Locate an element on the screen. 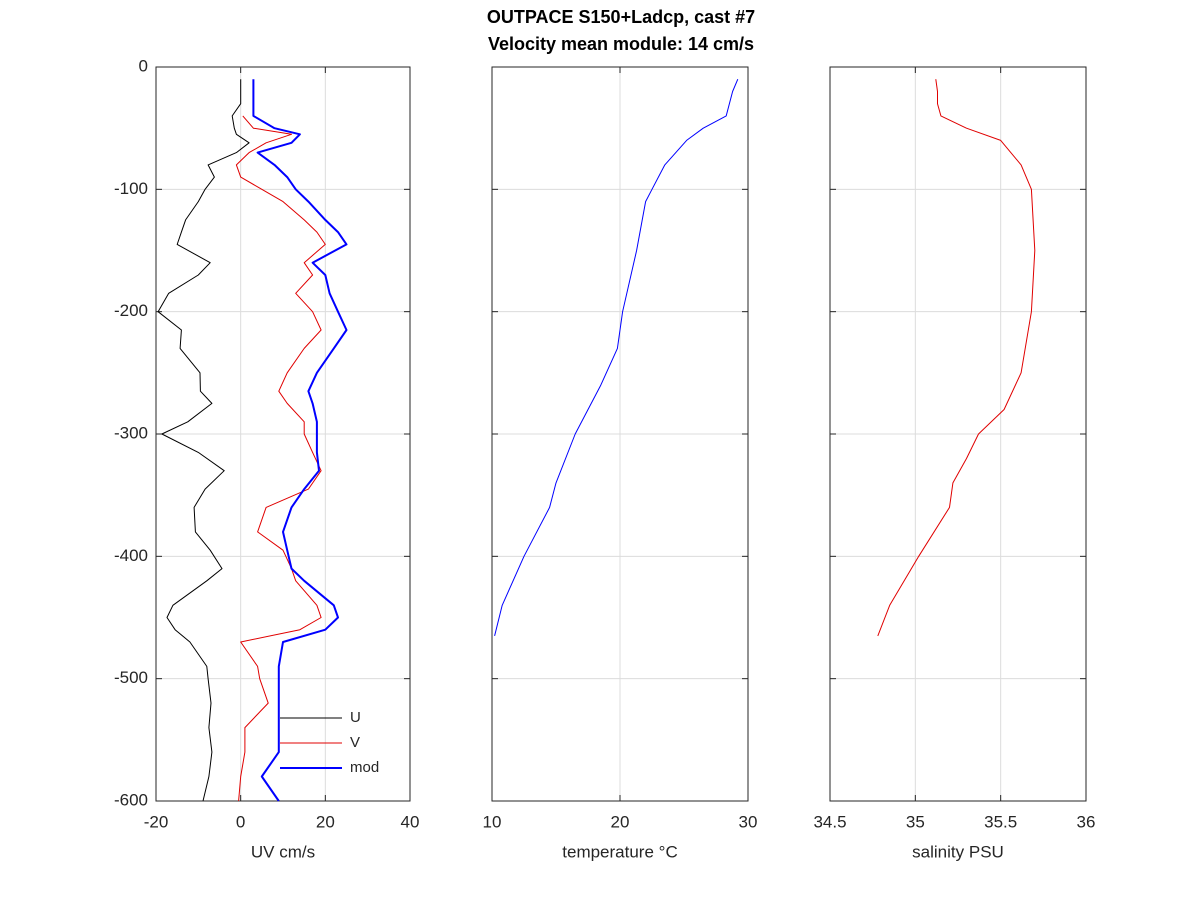 This screenshot has width=1200, height=900. legend-label: U is located at coordinates (355, 717).